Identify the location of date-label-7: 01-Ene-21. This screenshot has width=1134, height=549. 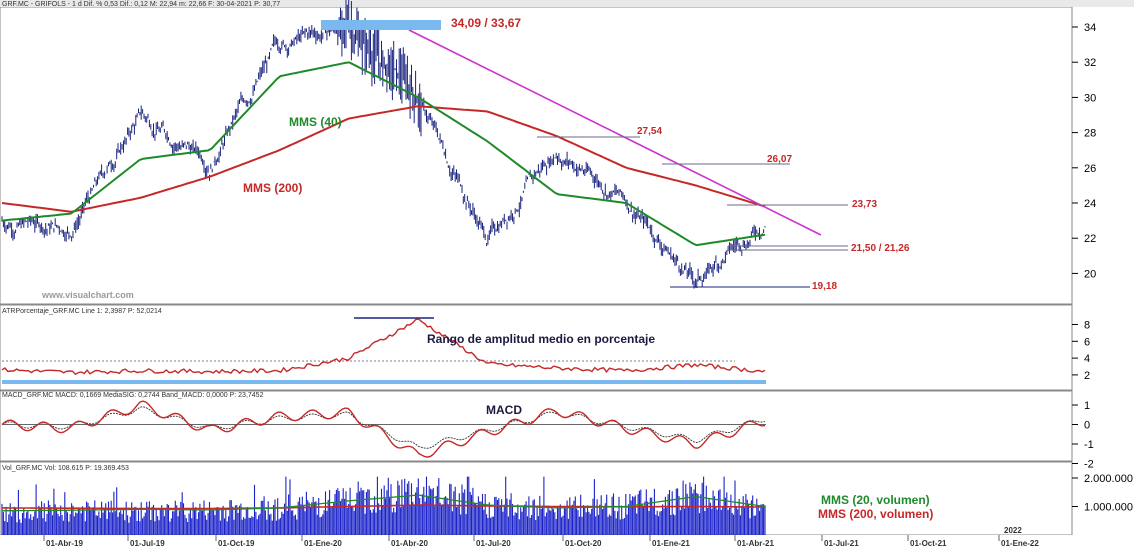
(671, 543).